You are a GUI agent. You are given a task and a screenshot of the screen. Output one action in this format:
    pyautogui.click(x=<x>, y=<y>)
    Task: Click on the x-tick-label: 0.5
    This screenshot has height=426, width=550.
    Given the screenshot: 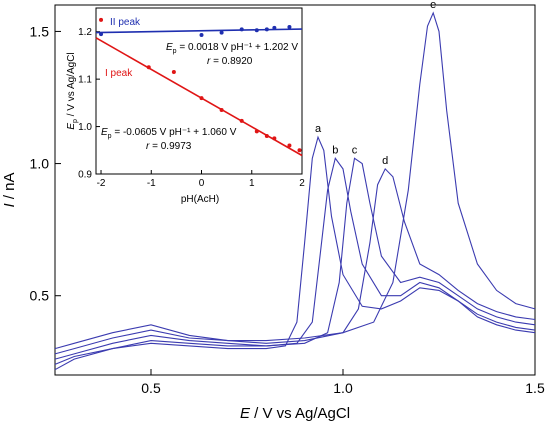 What is the action you would take?
    pyautogui.click(x=151, y=388)
    